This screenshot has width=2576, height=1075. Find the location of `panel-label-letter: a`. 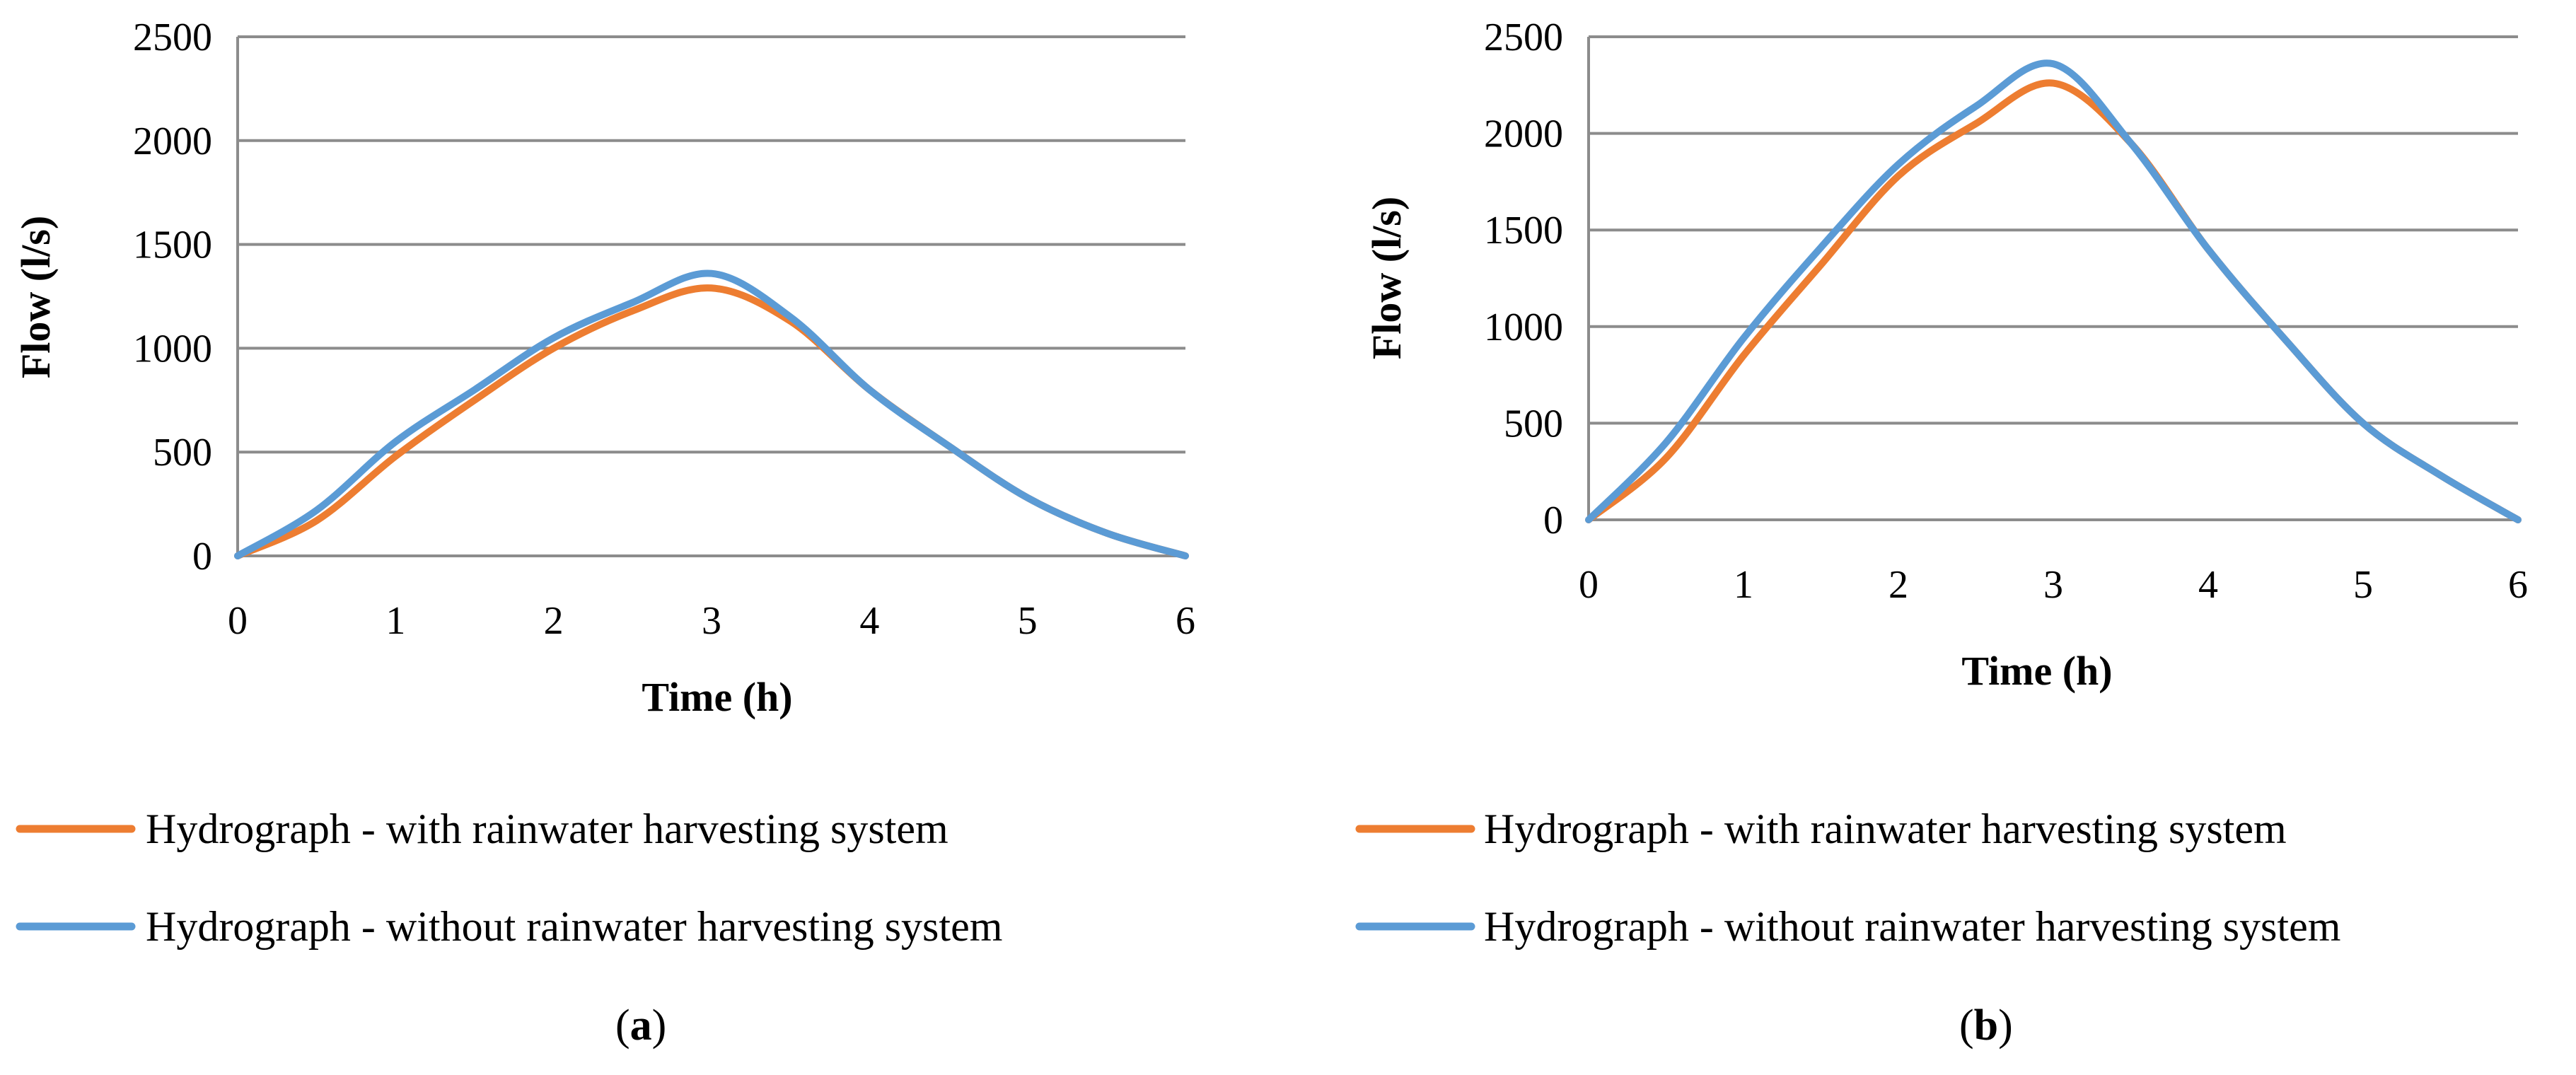

panel-label-letter: a is located at coordinates (641, 1025).